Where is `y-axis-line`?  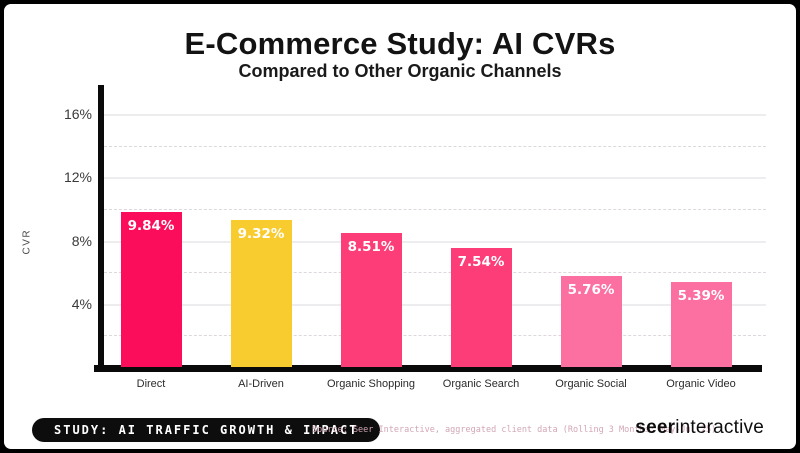
y-axis-line is located at coordinates (101, 228).